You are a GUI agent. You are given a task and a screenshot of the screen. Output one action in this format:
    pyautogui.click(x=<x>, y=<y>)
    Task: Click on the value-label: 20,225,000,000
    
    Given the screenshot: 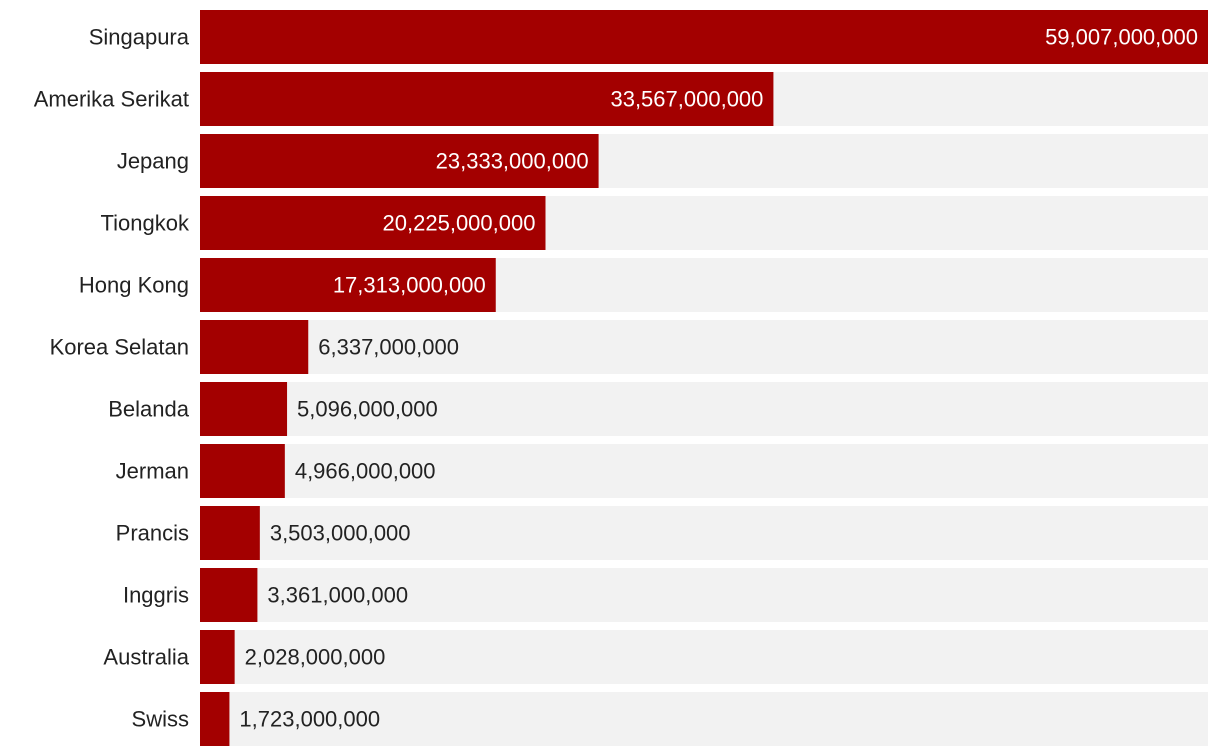 What is the action you would take?
    pyautogui.click(x=459, y=223)
    